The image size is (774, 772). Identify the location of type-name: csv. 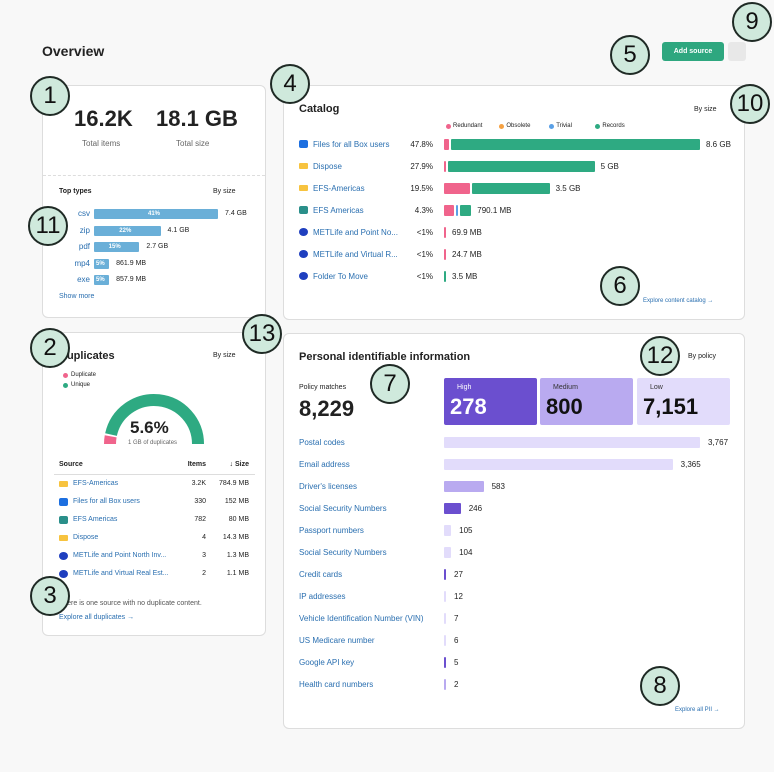
(84, 213).